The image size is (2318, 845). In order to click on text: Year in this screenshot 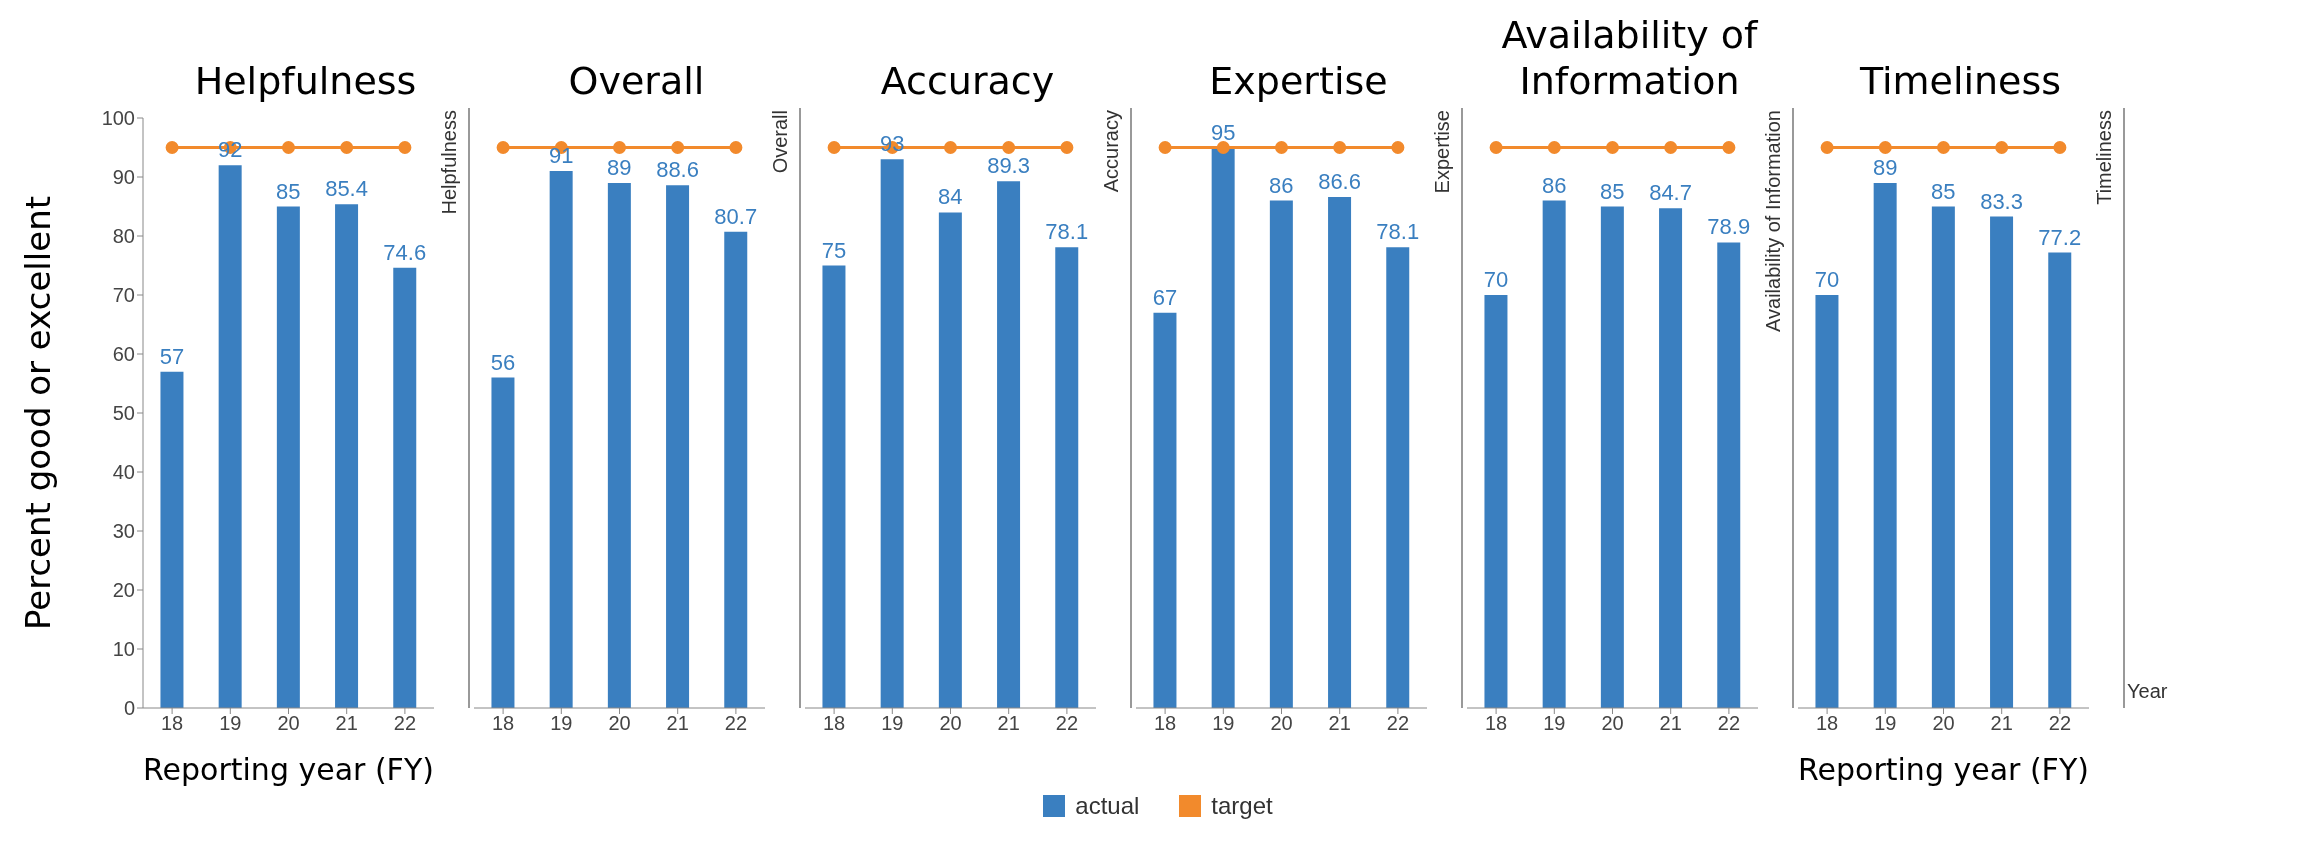, I will do `click(2147, 691)`.